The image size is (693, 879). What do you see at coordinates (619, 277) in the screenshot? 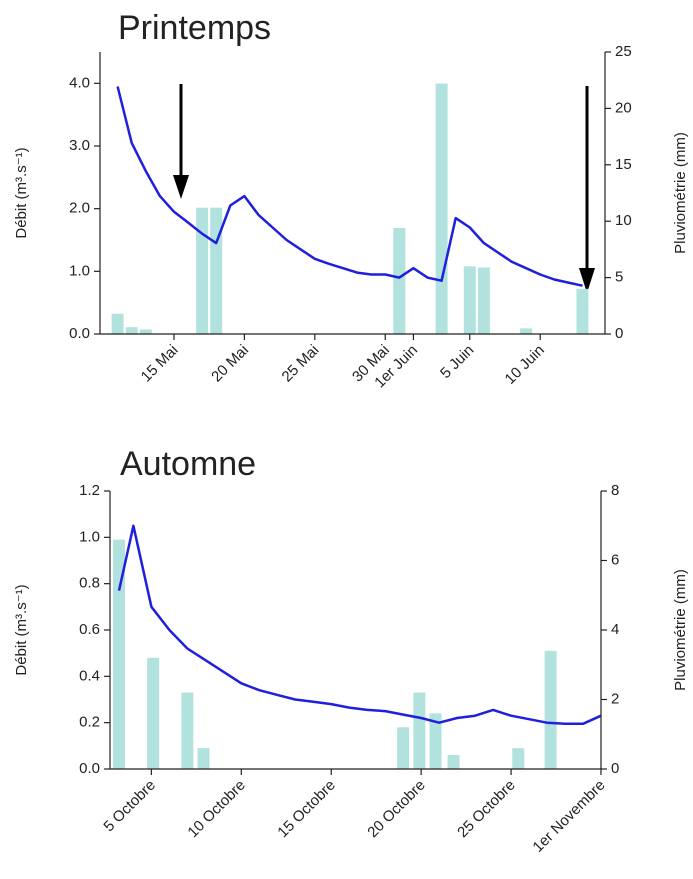
I see `y2-tick-label: 5` at bounding box center [619, 277].